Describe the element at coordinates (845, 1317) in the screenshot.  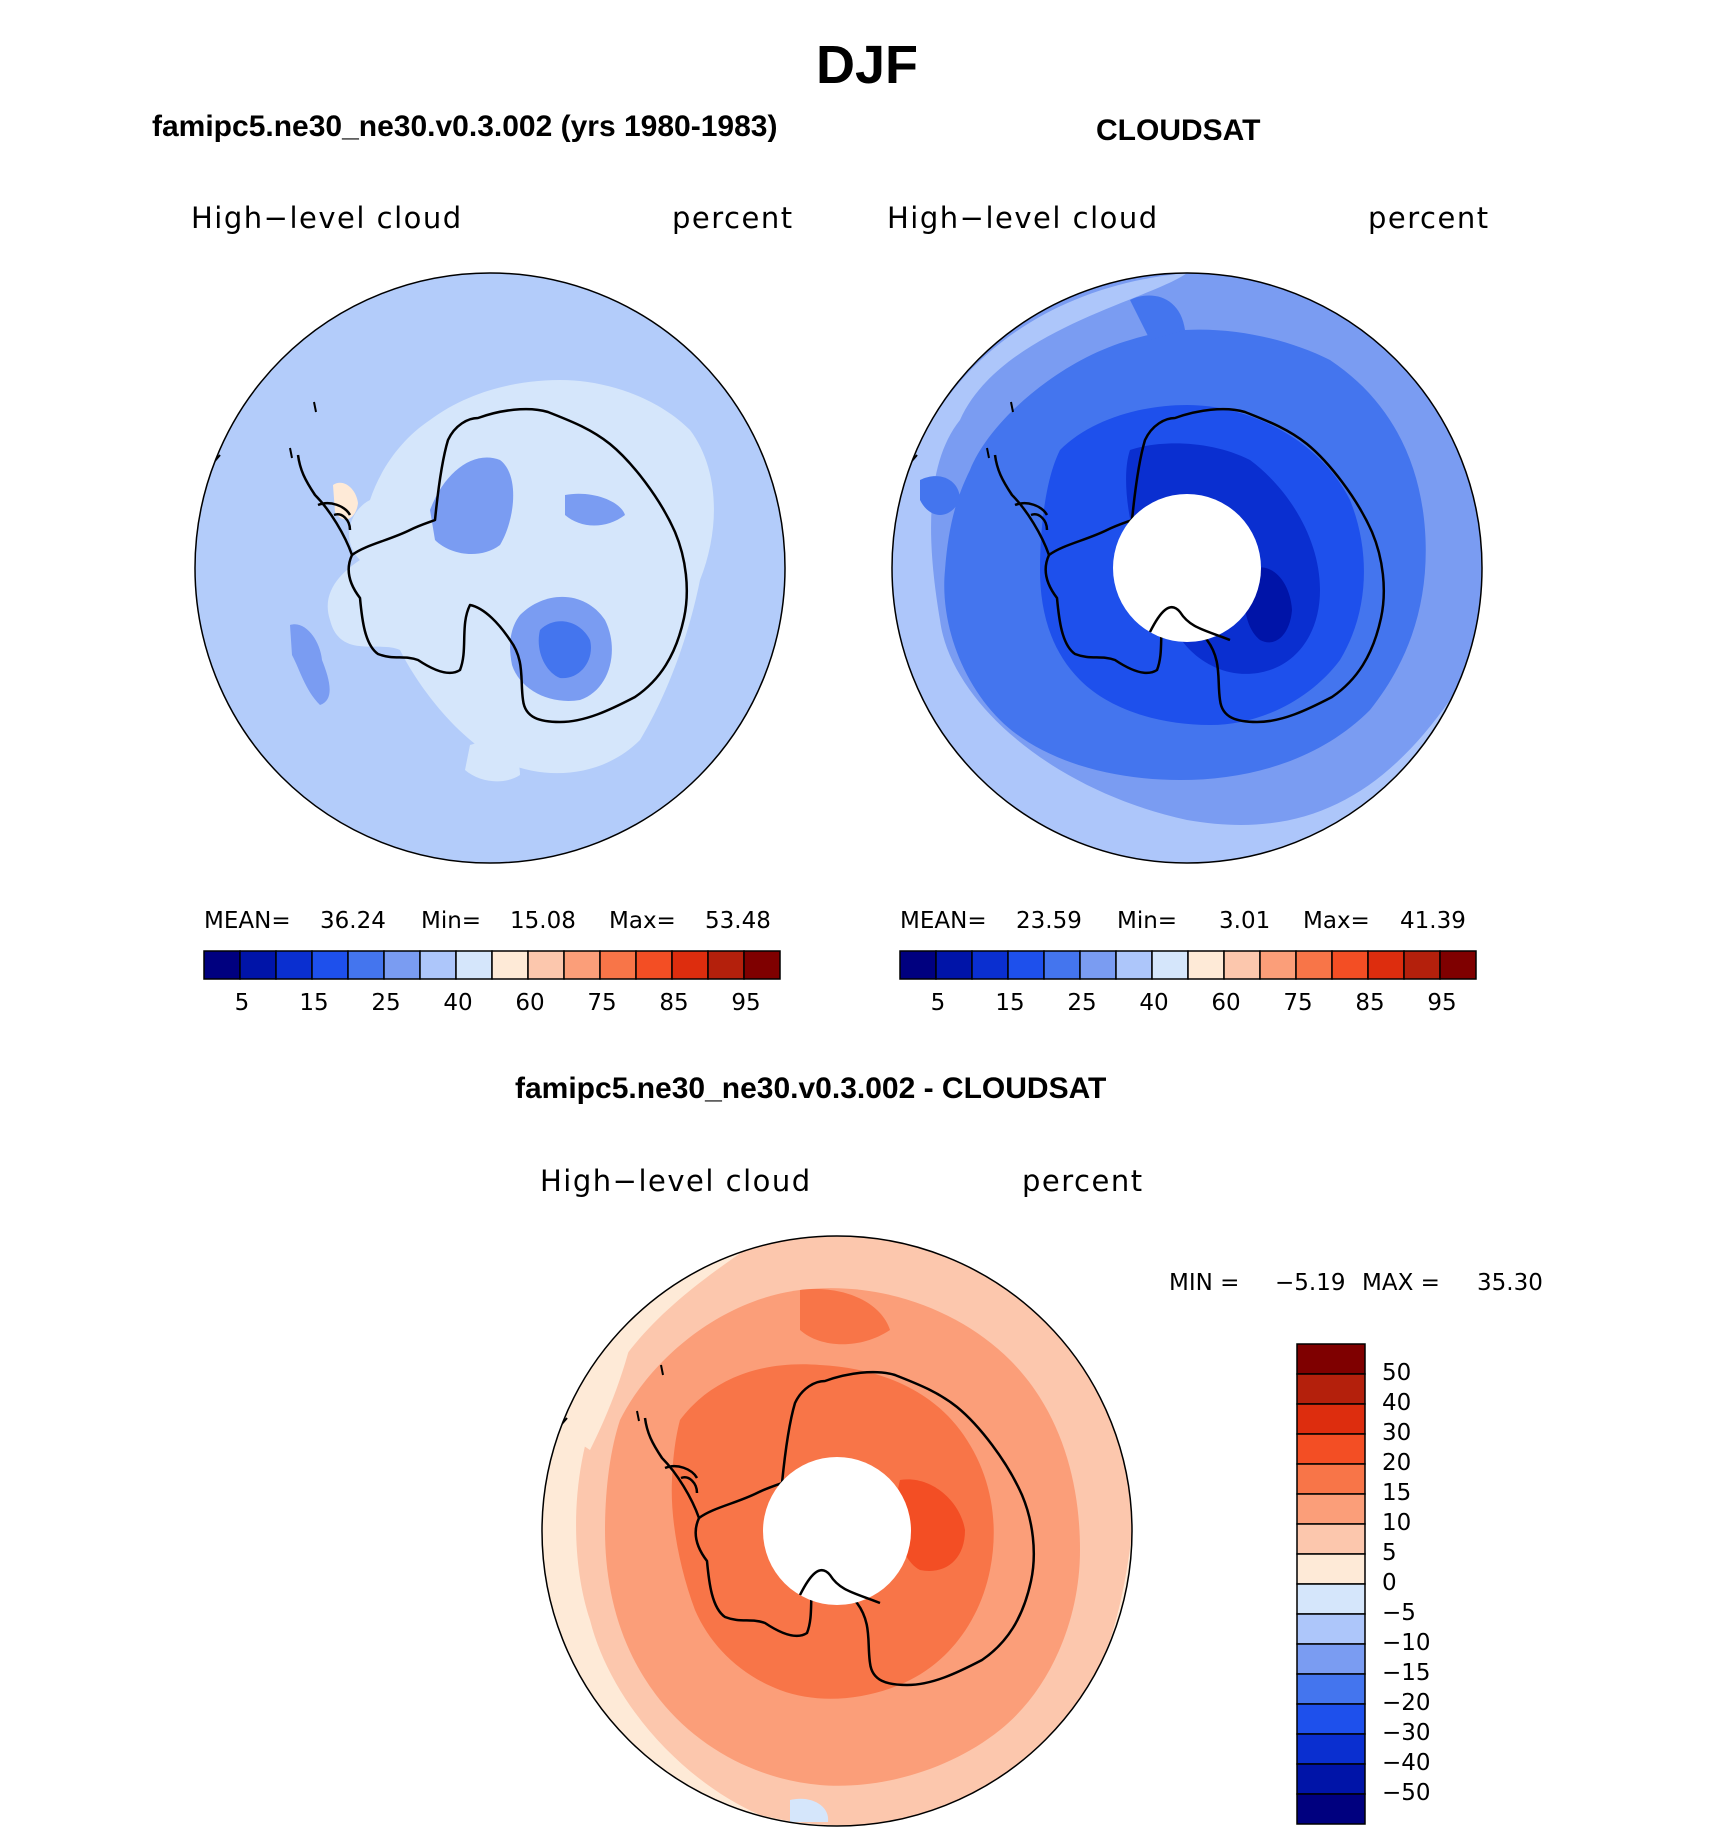
I see `diff-contour-strong-north` at that location.